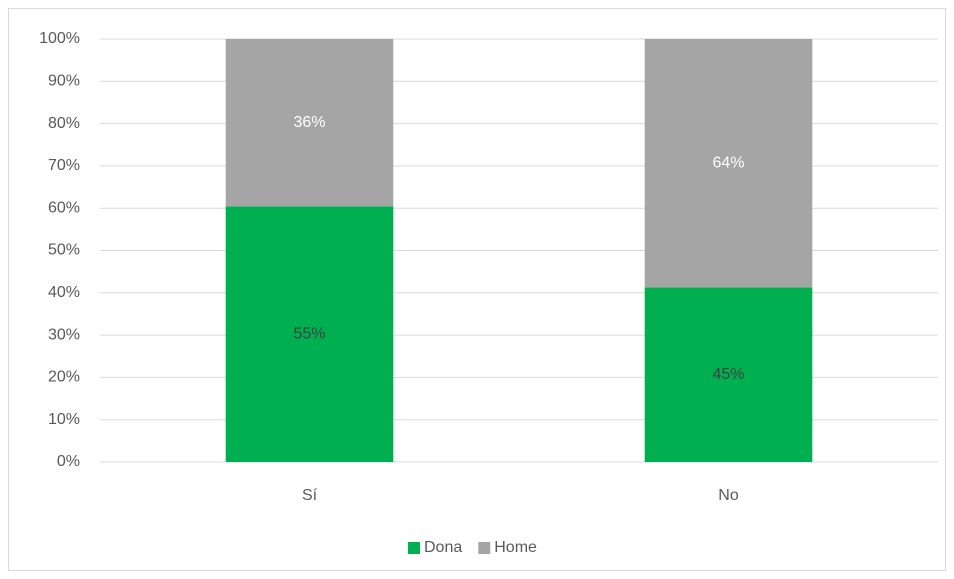 This screenshot has width=954, height=579. What do you see at coordinates (64, 165) in the screenshot?
I see `y-tick-label: 70%` at bounding box center [64, 165].